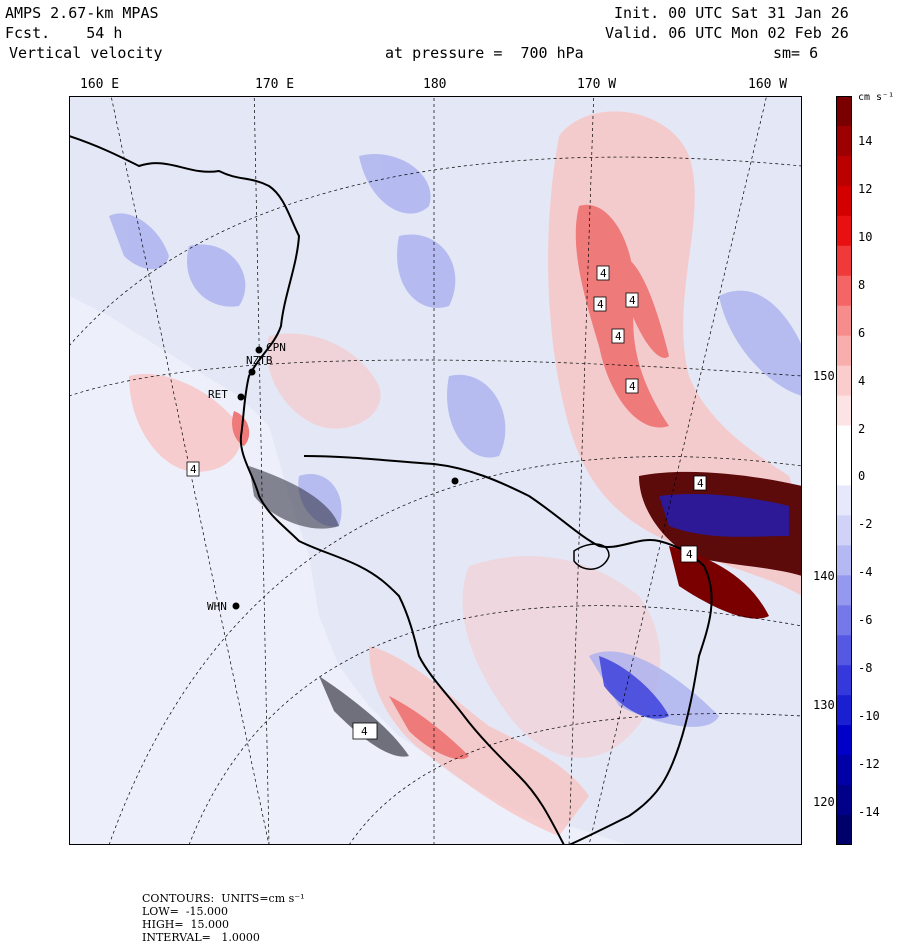 The image size is (900, 944). Describe the element at coordinates (731, 13) in the screenshot. I see `init-time: Init. 00 UTC Sat 31 Jan 26` at that location.